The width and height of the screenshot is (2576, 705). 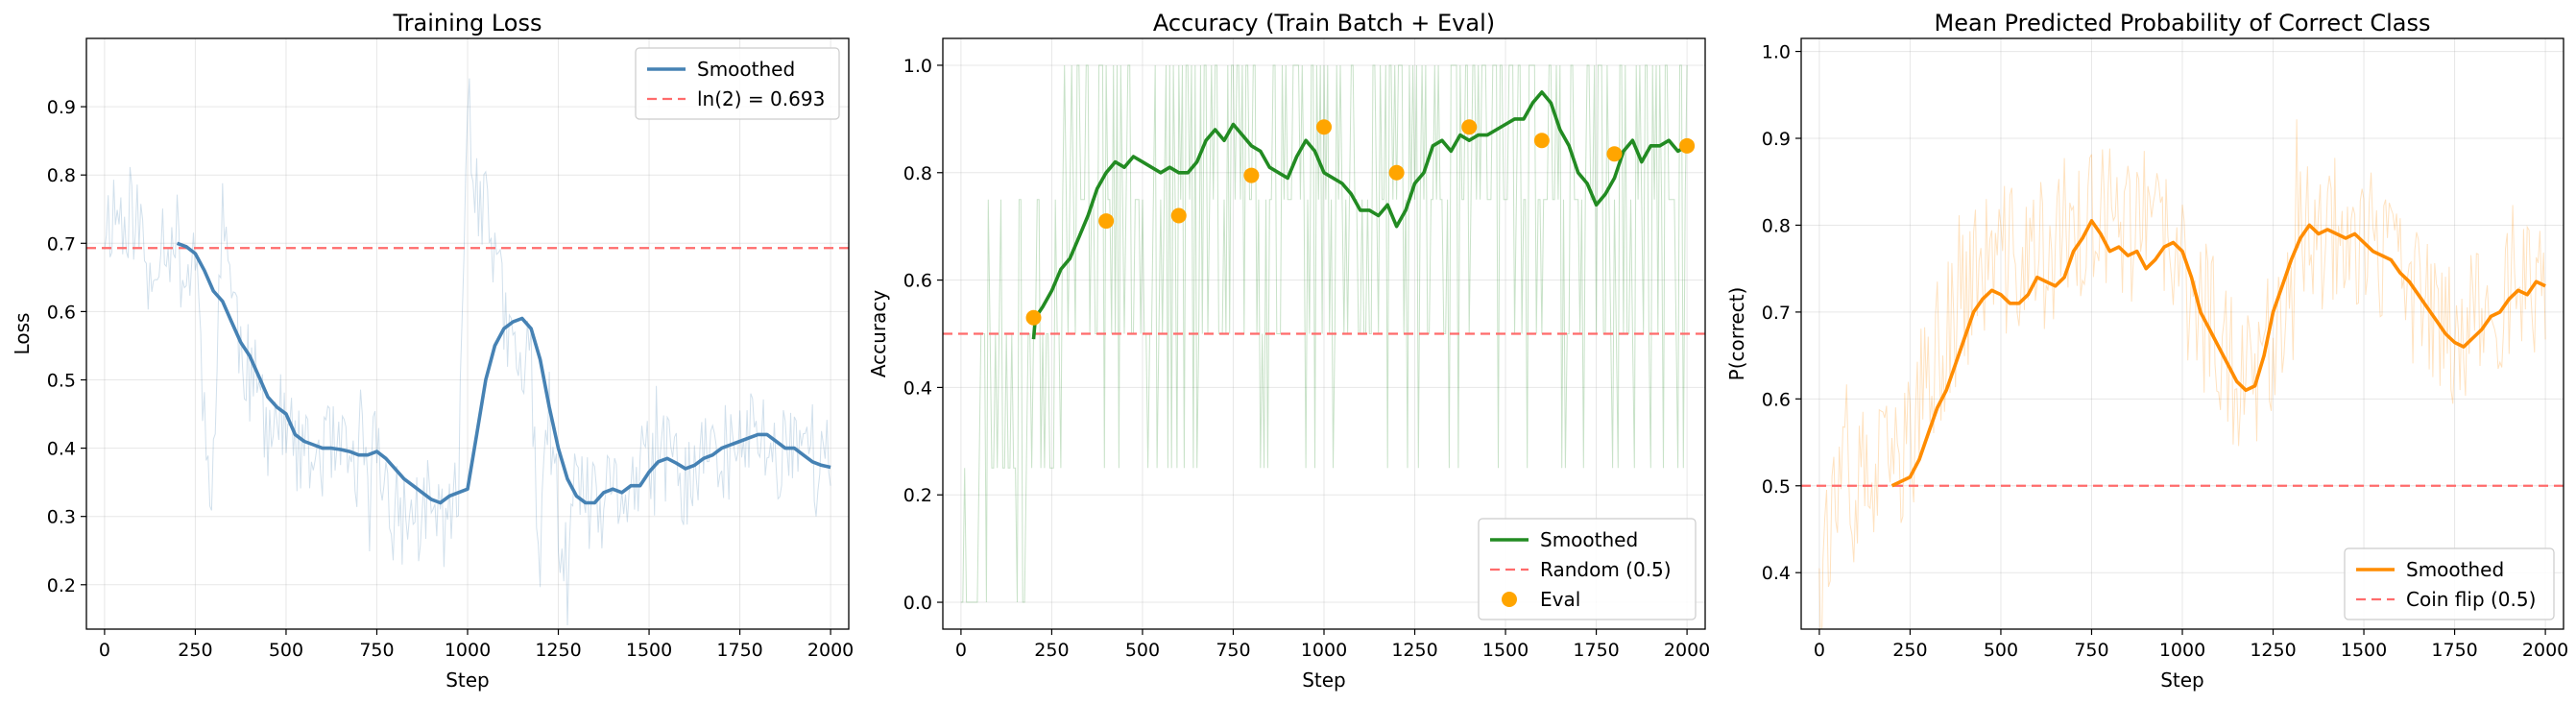 I want to click on legend-entry: Eval, so click(x=1560, y=599).